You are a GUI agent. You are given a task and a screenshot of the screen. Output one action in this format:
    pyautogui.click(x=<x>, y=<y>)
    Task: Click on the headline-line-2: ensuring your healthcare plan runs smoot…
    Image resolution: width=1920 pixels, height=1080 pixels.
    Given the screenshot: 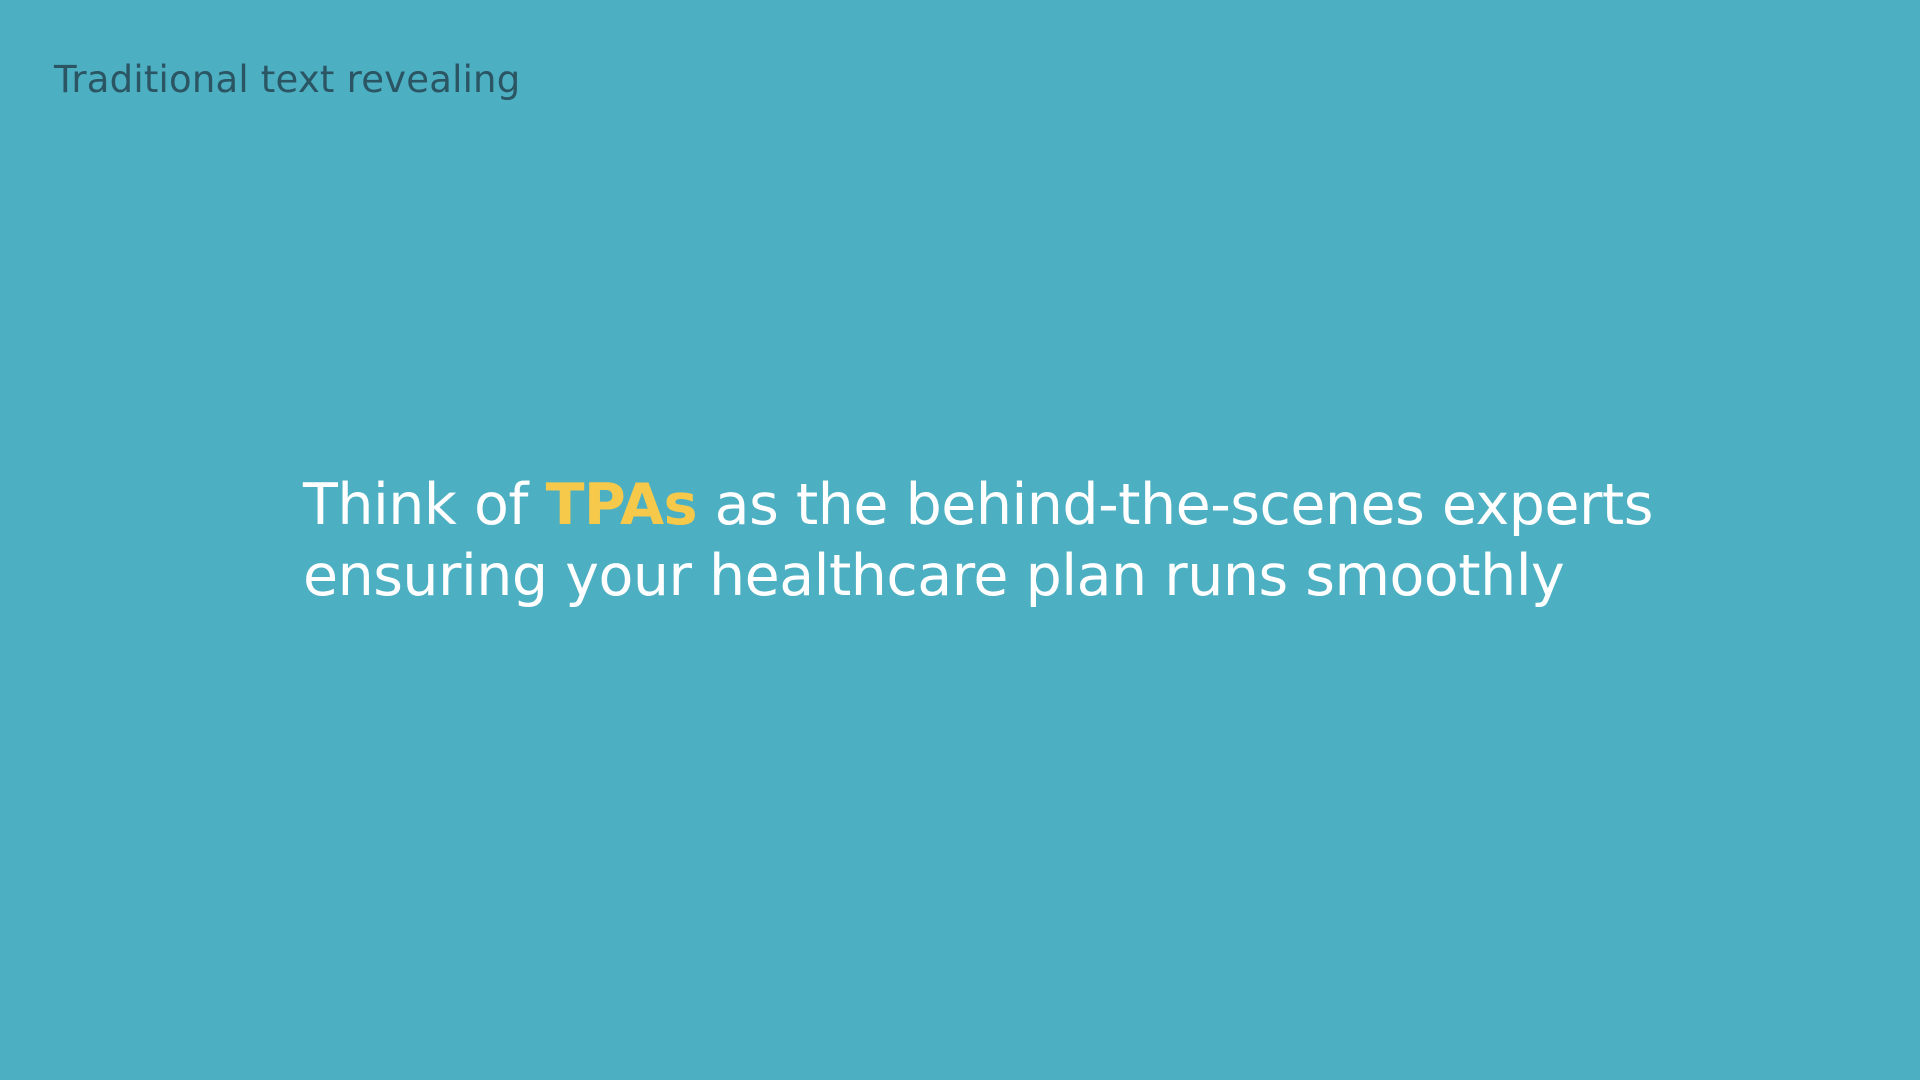 What is the action you would take?
    pyautogui.click(x=934, y=576)
    